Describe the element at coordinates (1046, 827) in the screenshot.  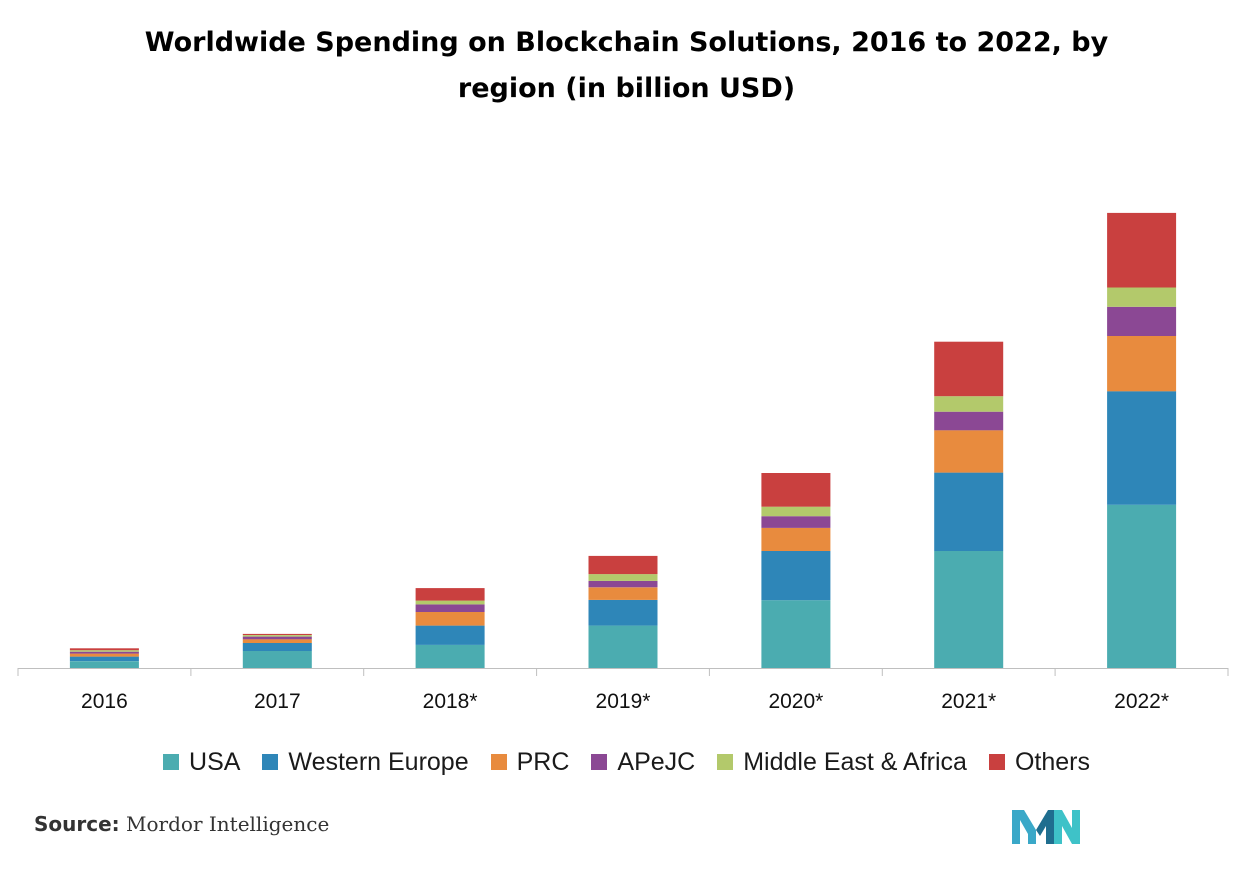
I see `mordor-intelligence-logo-icon` at that location.